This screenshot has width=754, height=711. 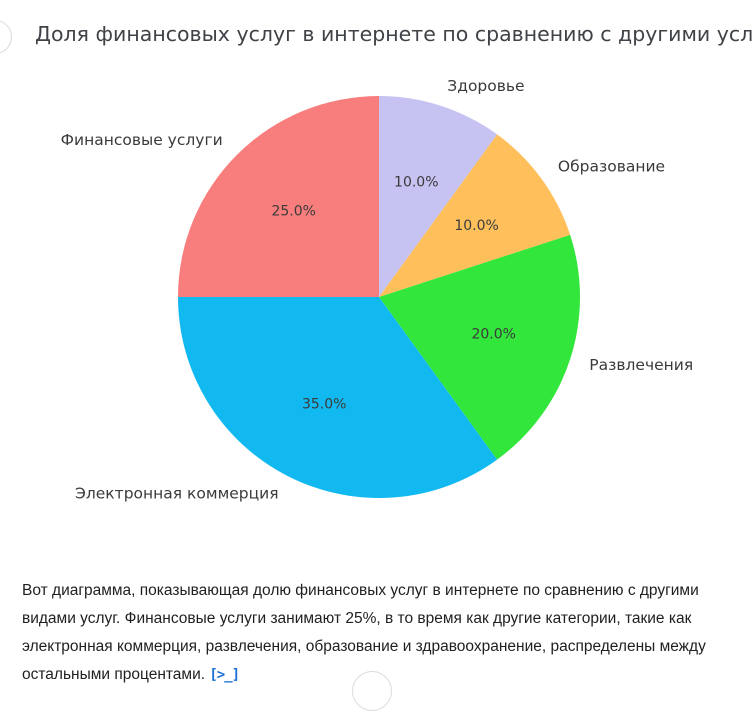 I want to click on slice-percent-4: 35.0%, so click(x=324, y=405).